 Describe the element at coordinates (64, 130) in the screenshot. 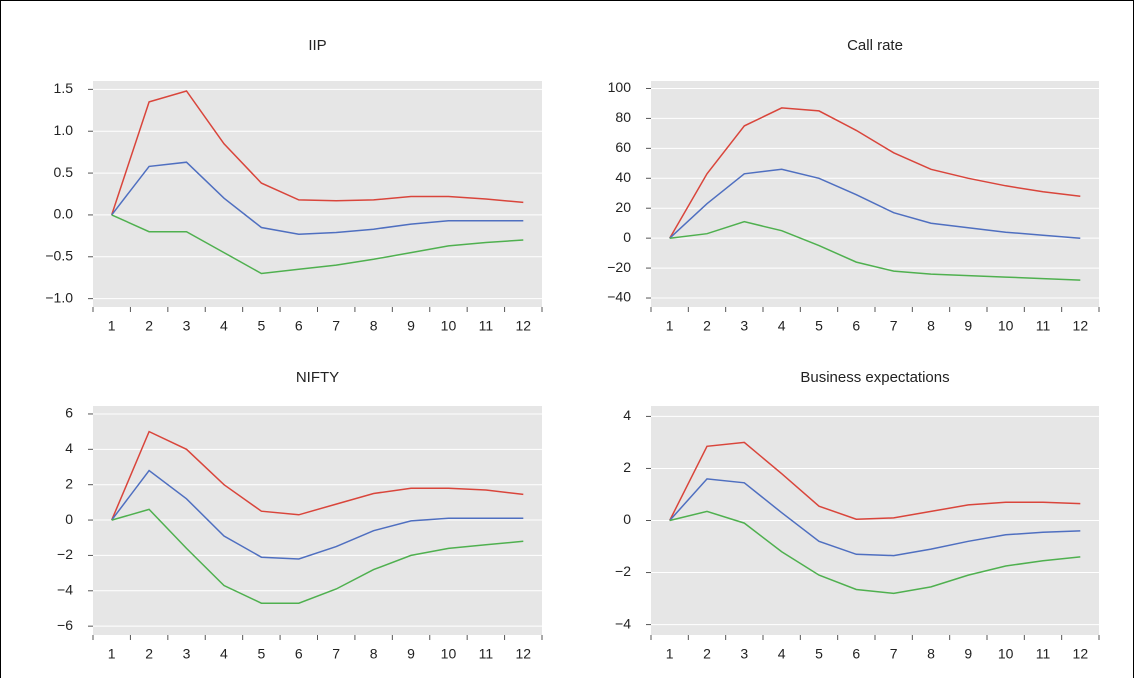

I see `y-tick-label: 1.0` at that location.